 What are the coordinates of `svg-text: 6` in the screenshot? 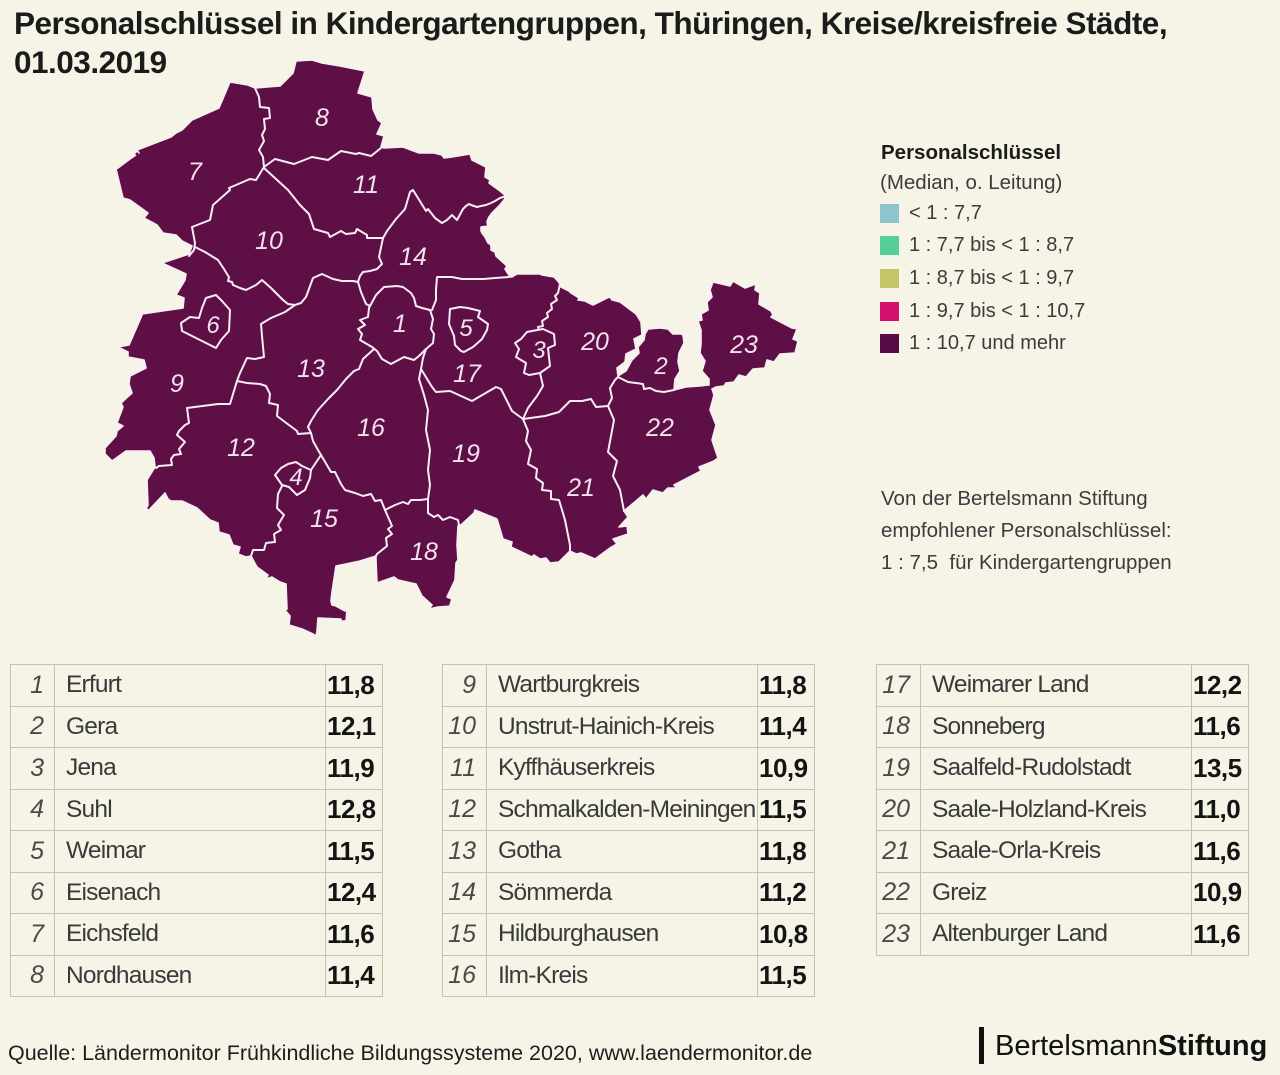 It's located at (213, 325).